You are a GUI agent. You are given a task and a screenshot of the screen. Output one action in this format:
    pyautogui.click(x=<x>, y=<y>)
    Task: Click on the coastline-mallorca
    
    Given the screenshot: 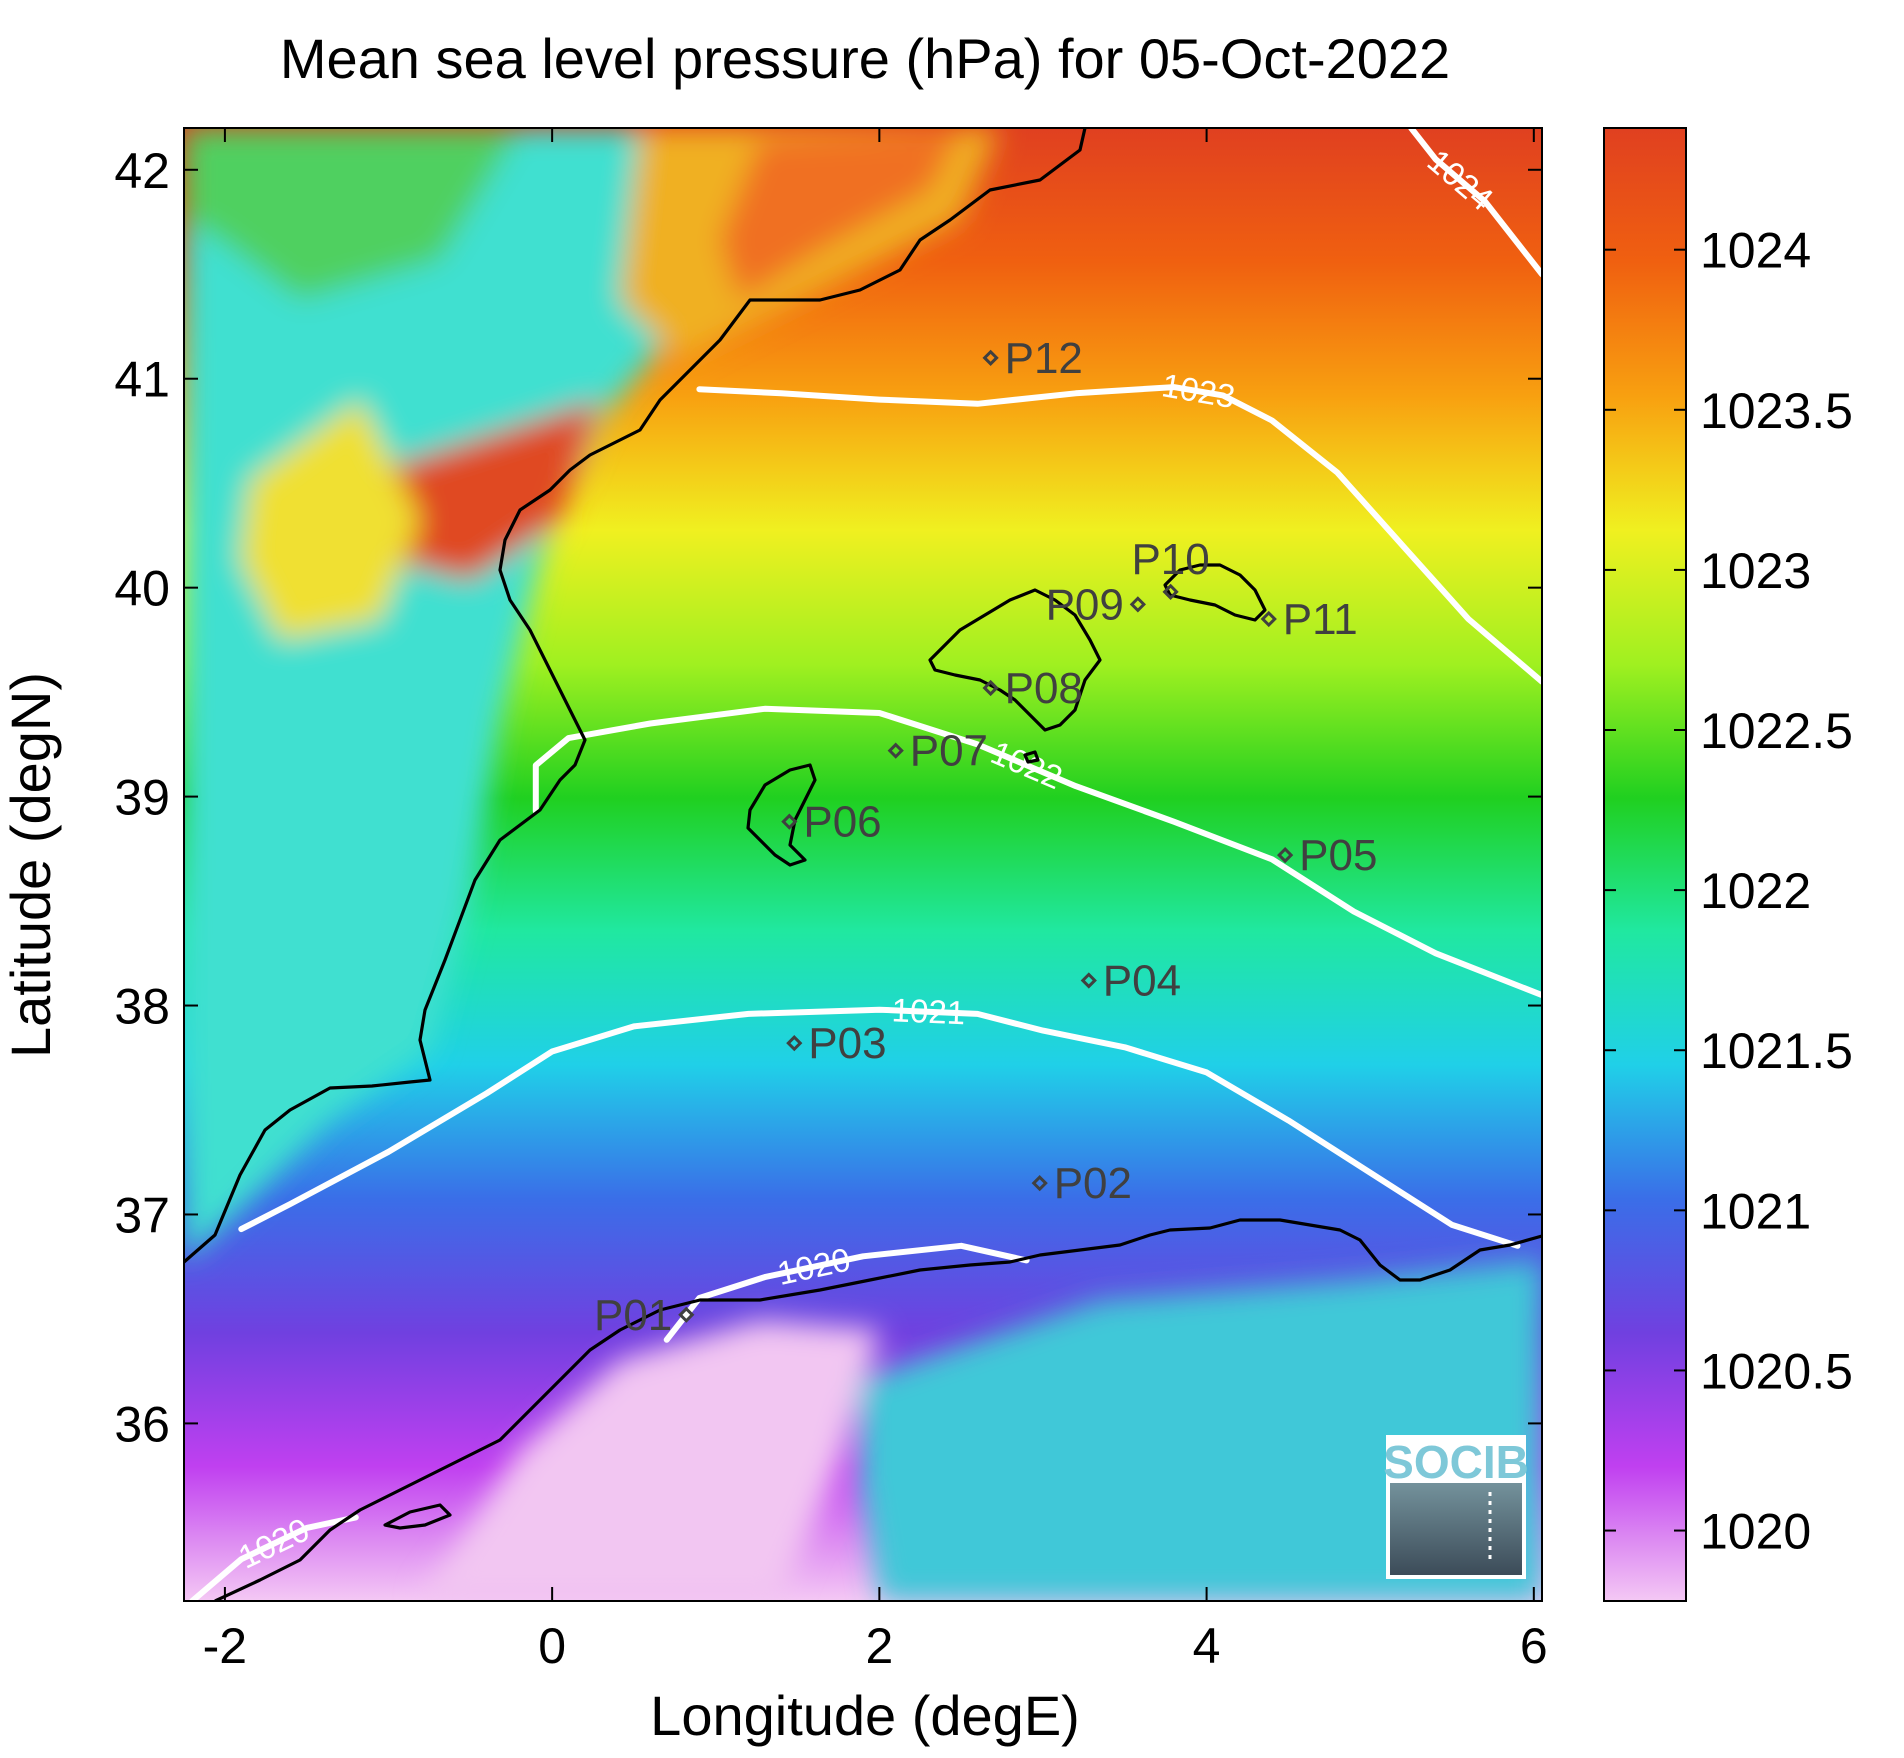 What is the action you would take?
    pyautogui.click(x=1015, y=660)
    